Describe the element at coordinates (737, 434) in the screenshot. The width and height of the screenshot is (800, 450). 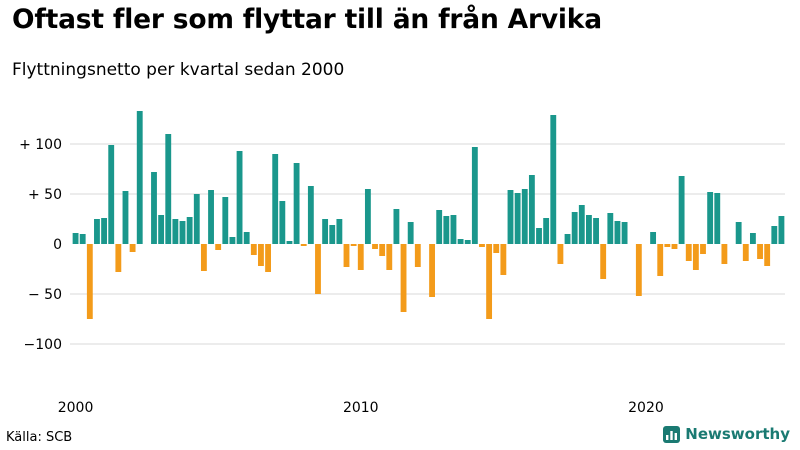
I see `brand-name: Newsworthy` at that location.